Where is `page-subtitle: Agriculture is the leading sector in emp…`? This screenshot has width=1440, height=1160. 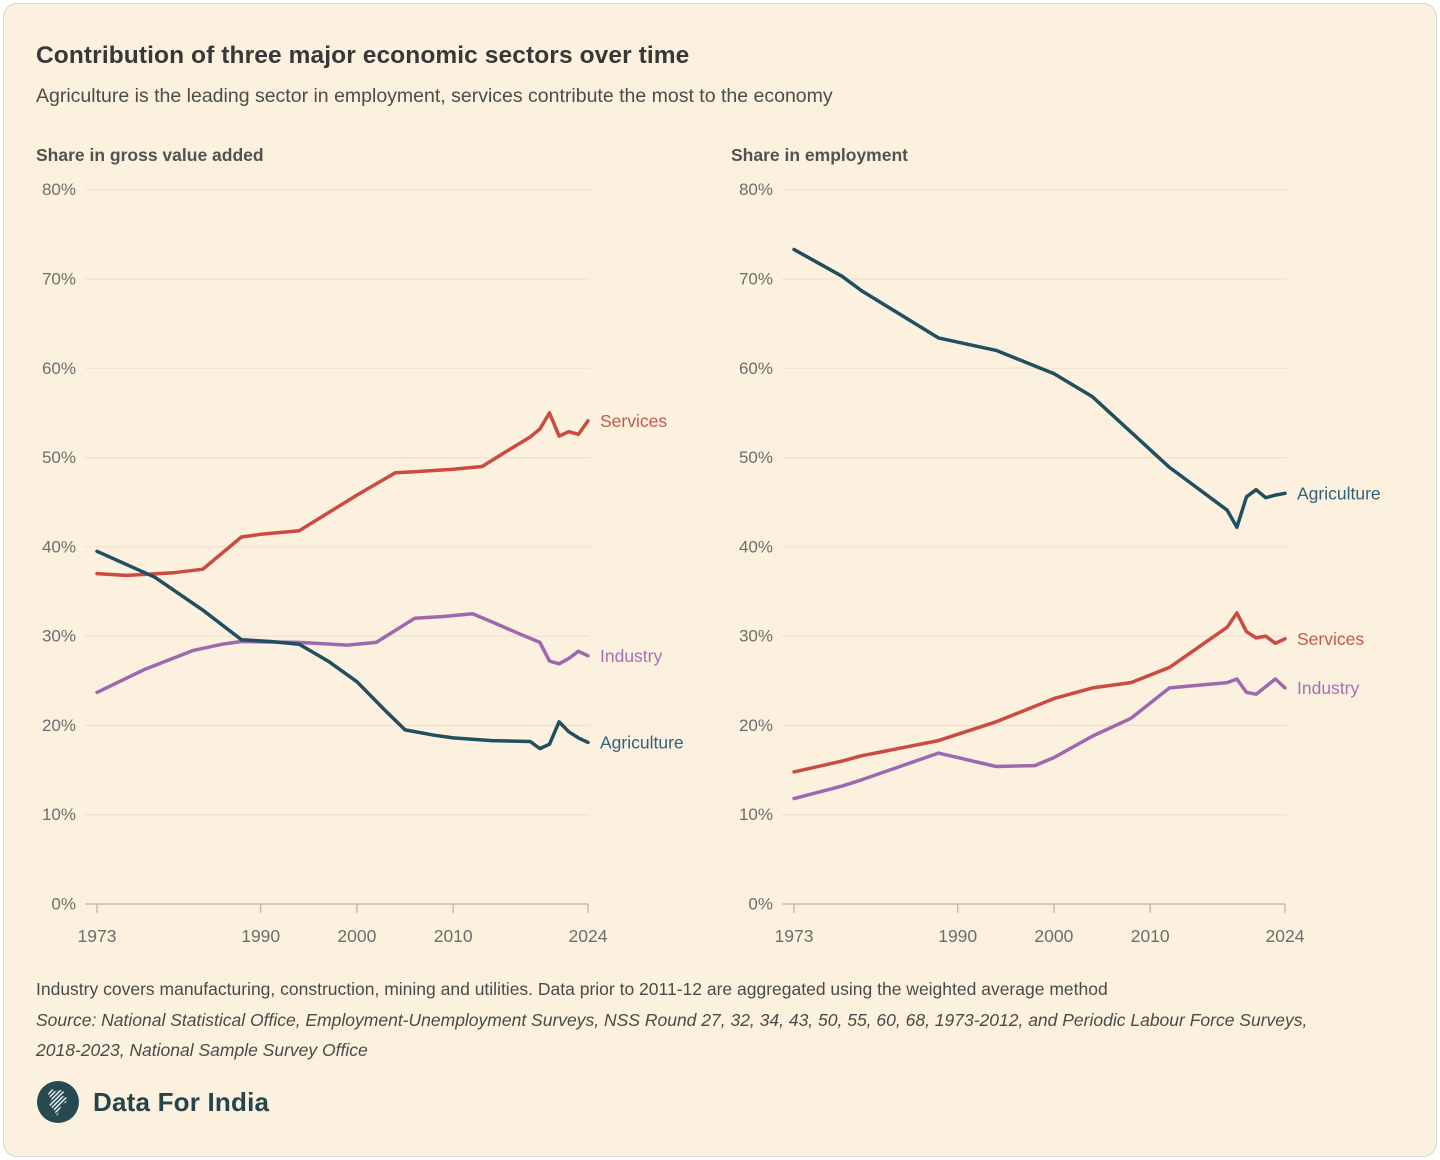 page-subtitle: Agriculture is the leading sector in emp… is located at coordinates (434, 96).